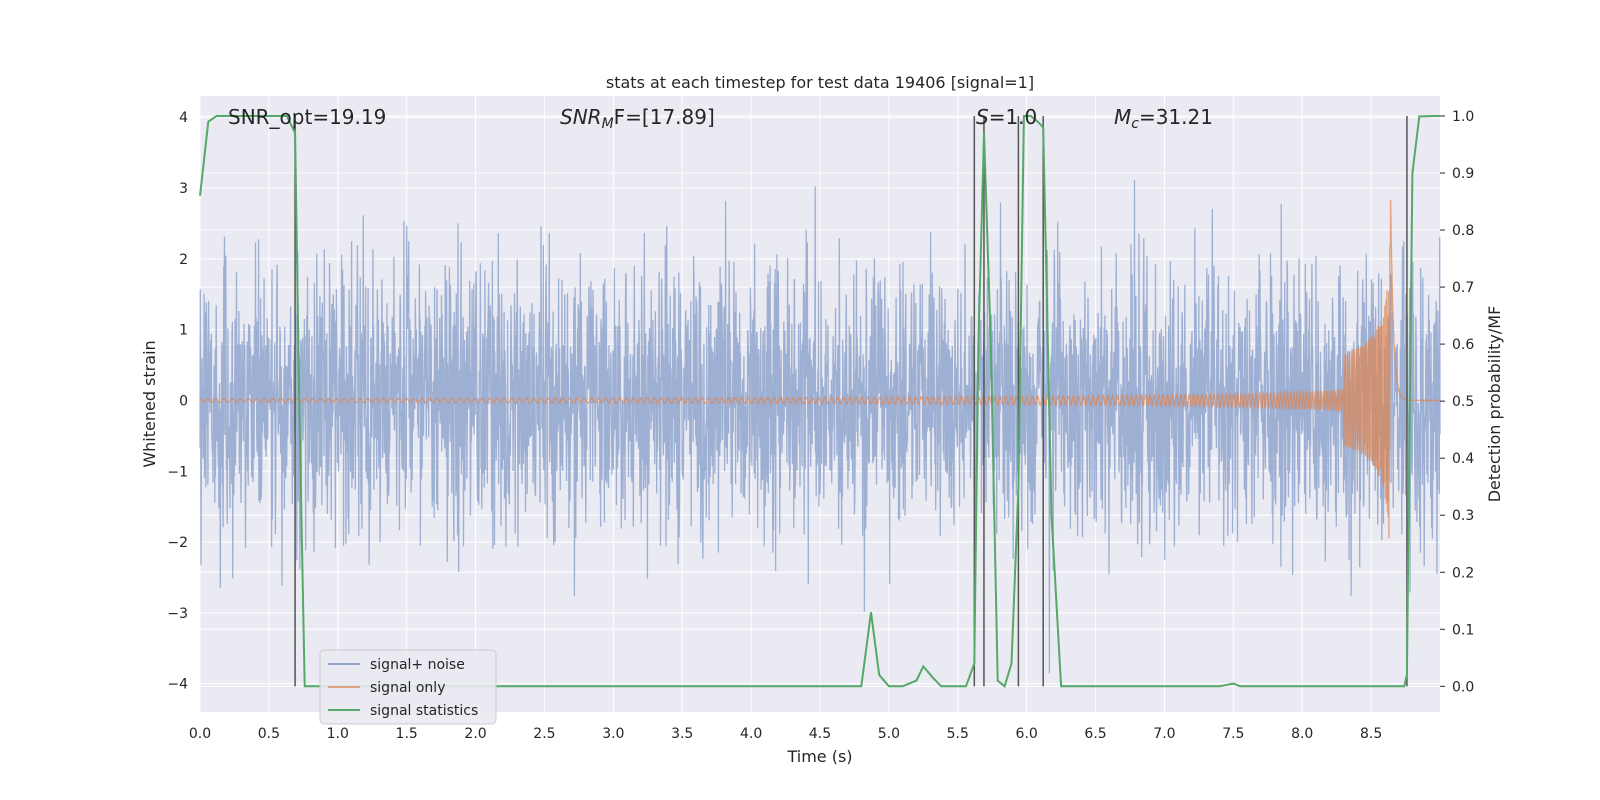 The width and height of the screenshot is (1600, 800). I want to click on x-tick-label: 0.5, so click(269, 734).